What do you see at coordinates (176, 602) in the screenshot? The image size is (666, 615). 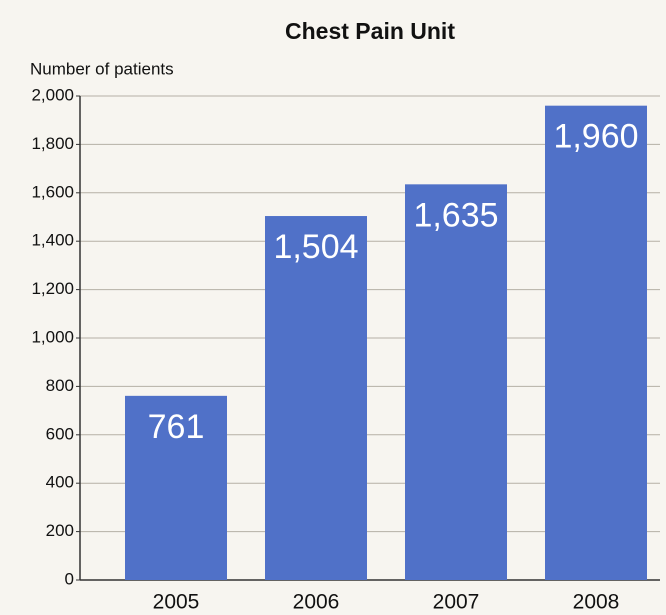 I see `x-tick-label: 2005` at bounding box center [176, 602].